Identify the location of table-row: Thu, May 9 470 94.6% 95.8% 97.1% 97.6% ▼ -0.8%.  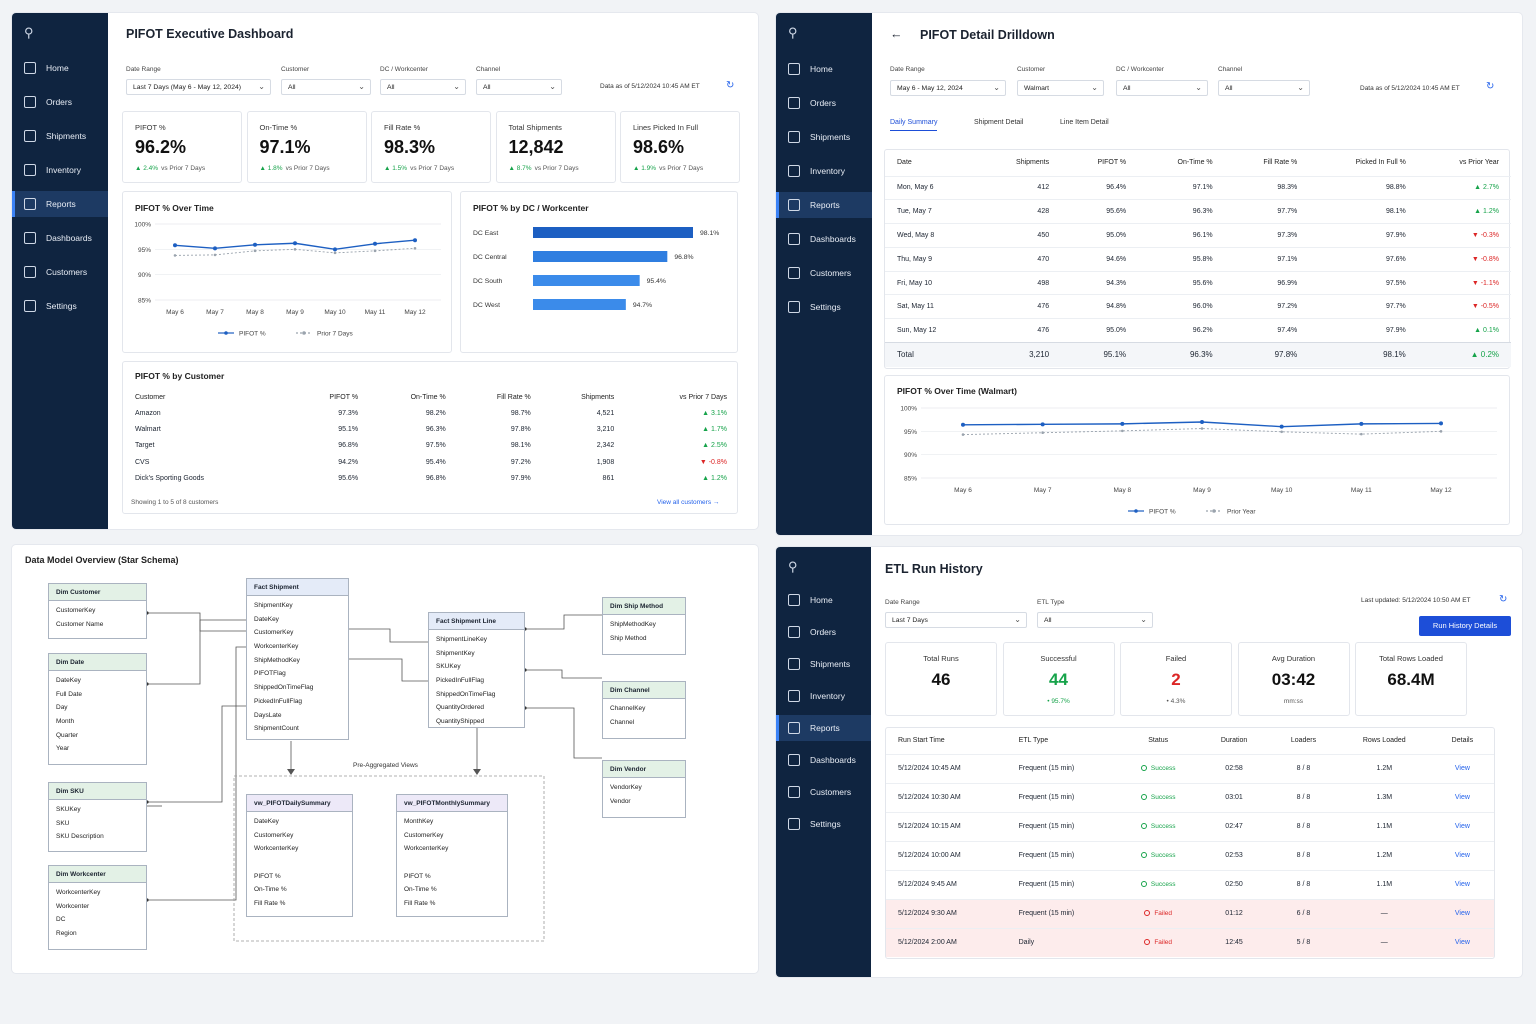
(1198, 259).